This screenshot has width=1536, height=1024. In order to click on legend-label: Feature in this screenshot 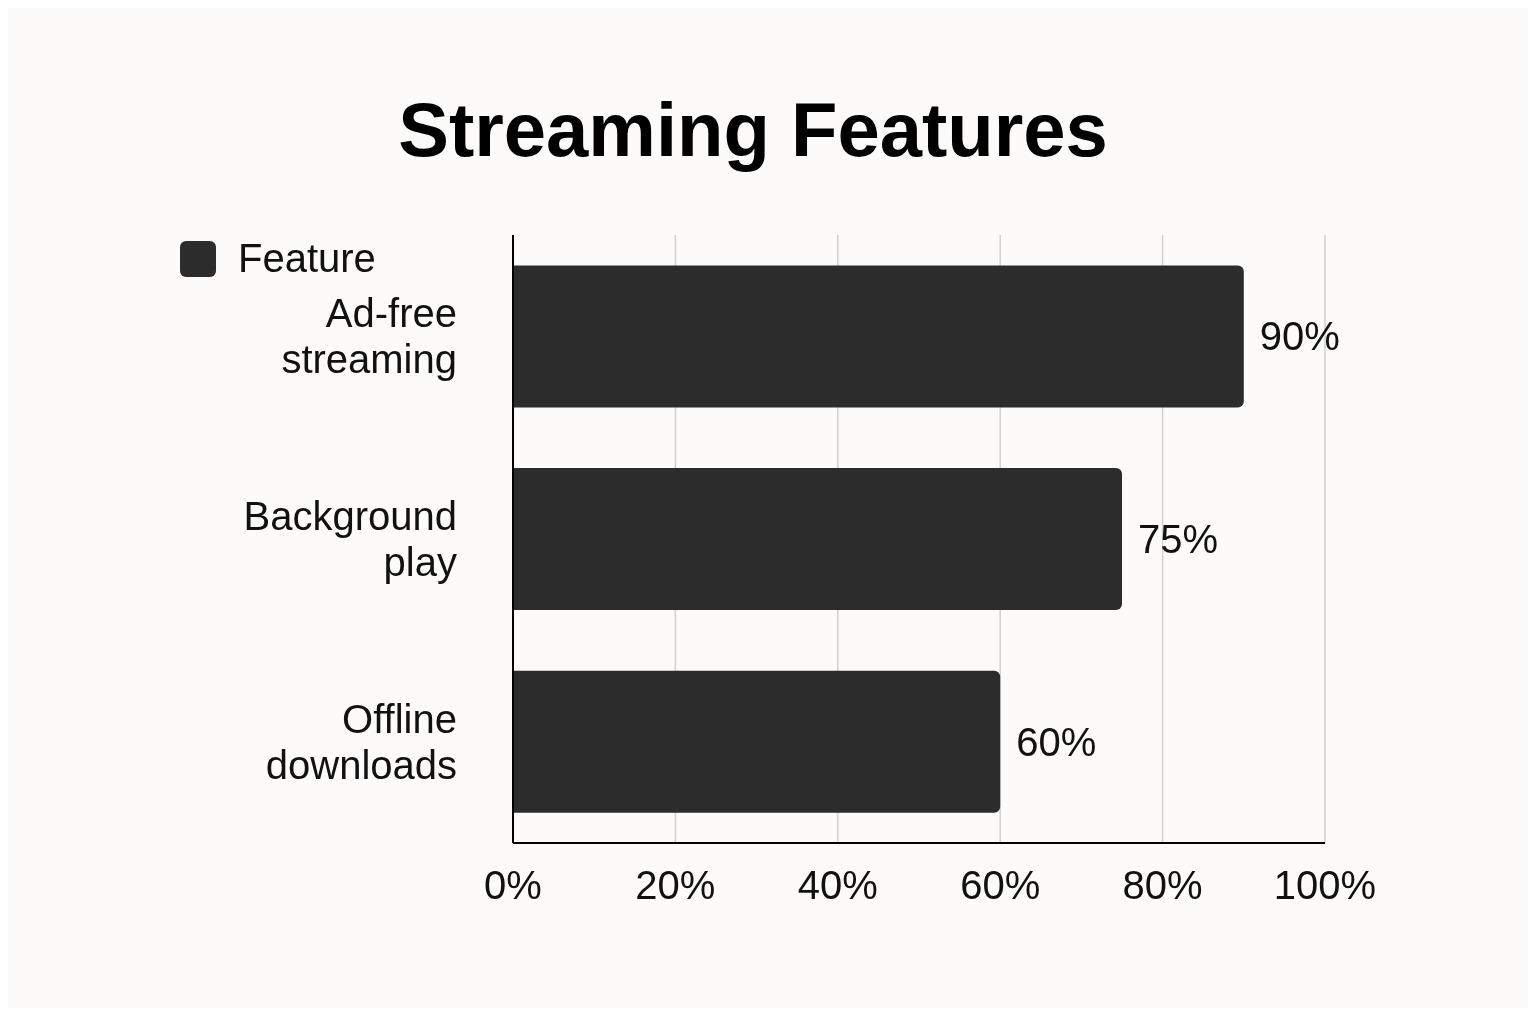, I will do `click(307, 258)`.